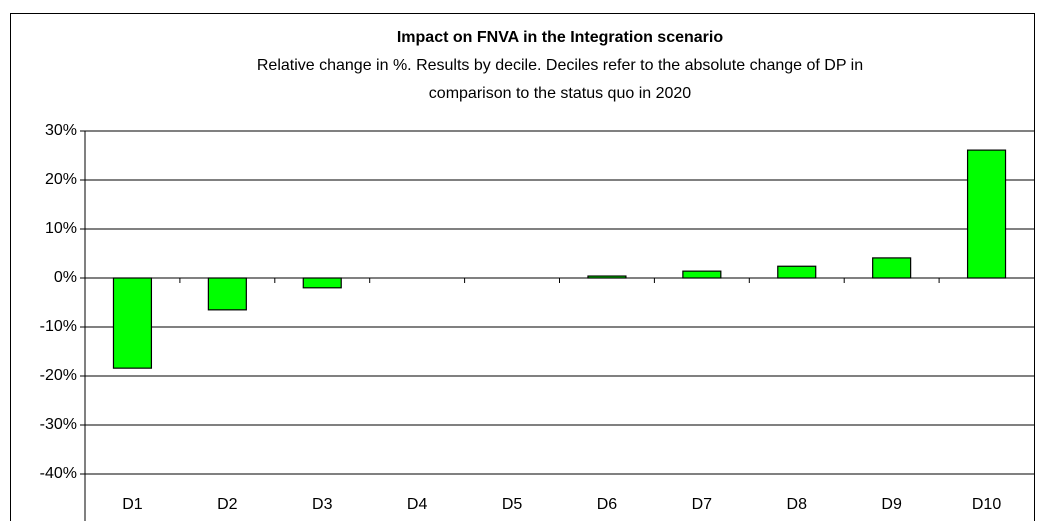 Image resolution: width=1039 pixels, height=521 pixels. I want to click on x-tick-label: D2, so click(227, 504).